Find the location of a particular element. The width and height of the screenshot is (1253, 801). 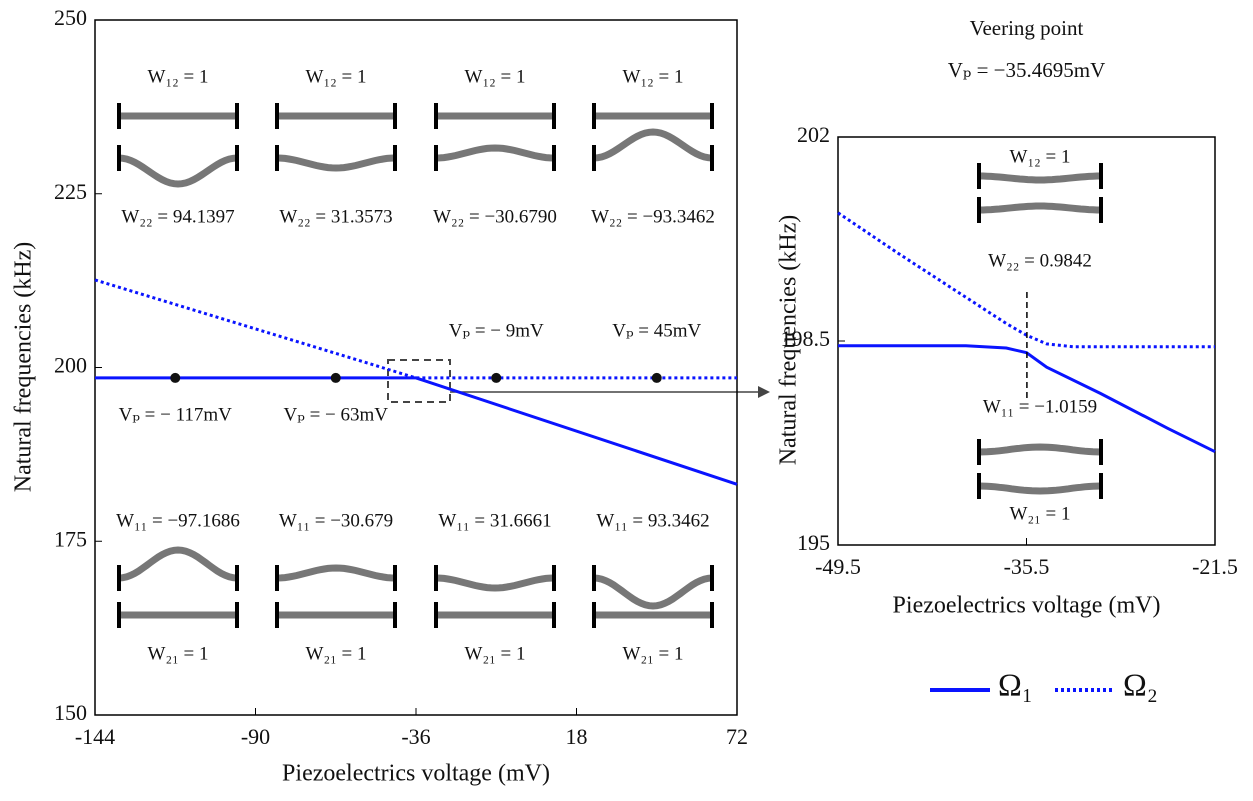

mode-label: W₂₂ = 0.9842 is located at coordinates (1040, 260).